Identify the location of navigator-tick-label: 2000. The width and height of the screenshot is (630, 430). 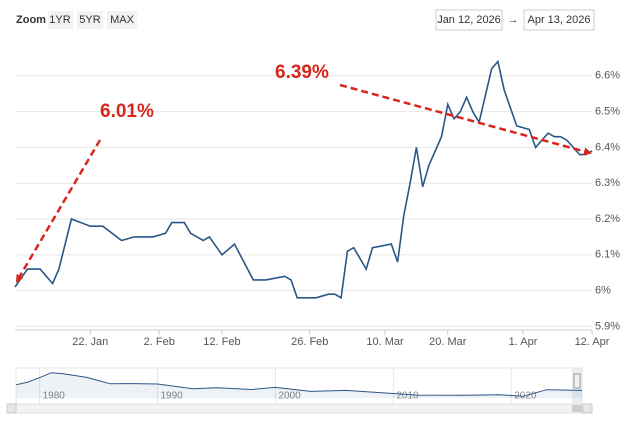
(289, 396).